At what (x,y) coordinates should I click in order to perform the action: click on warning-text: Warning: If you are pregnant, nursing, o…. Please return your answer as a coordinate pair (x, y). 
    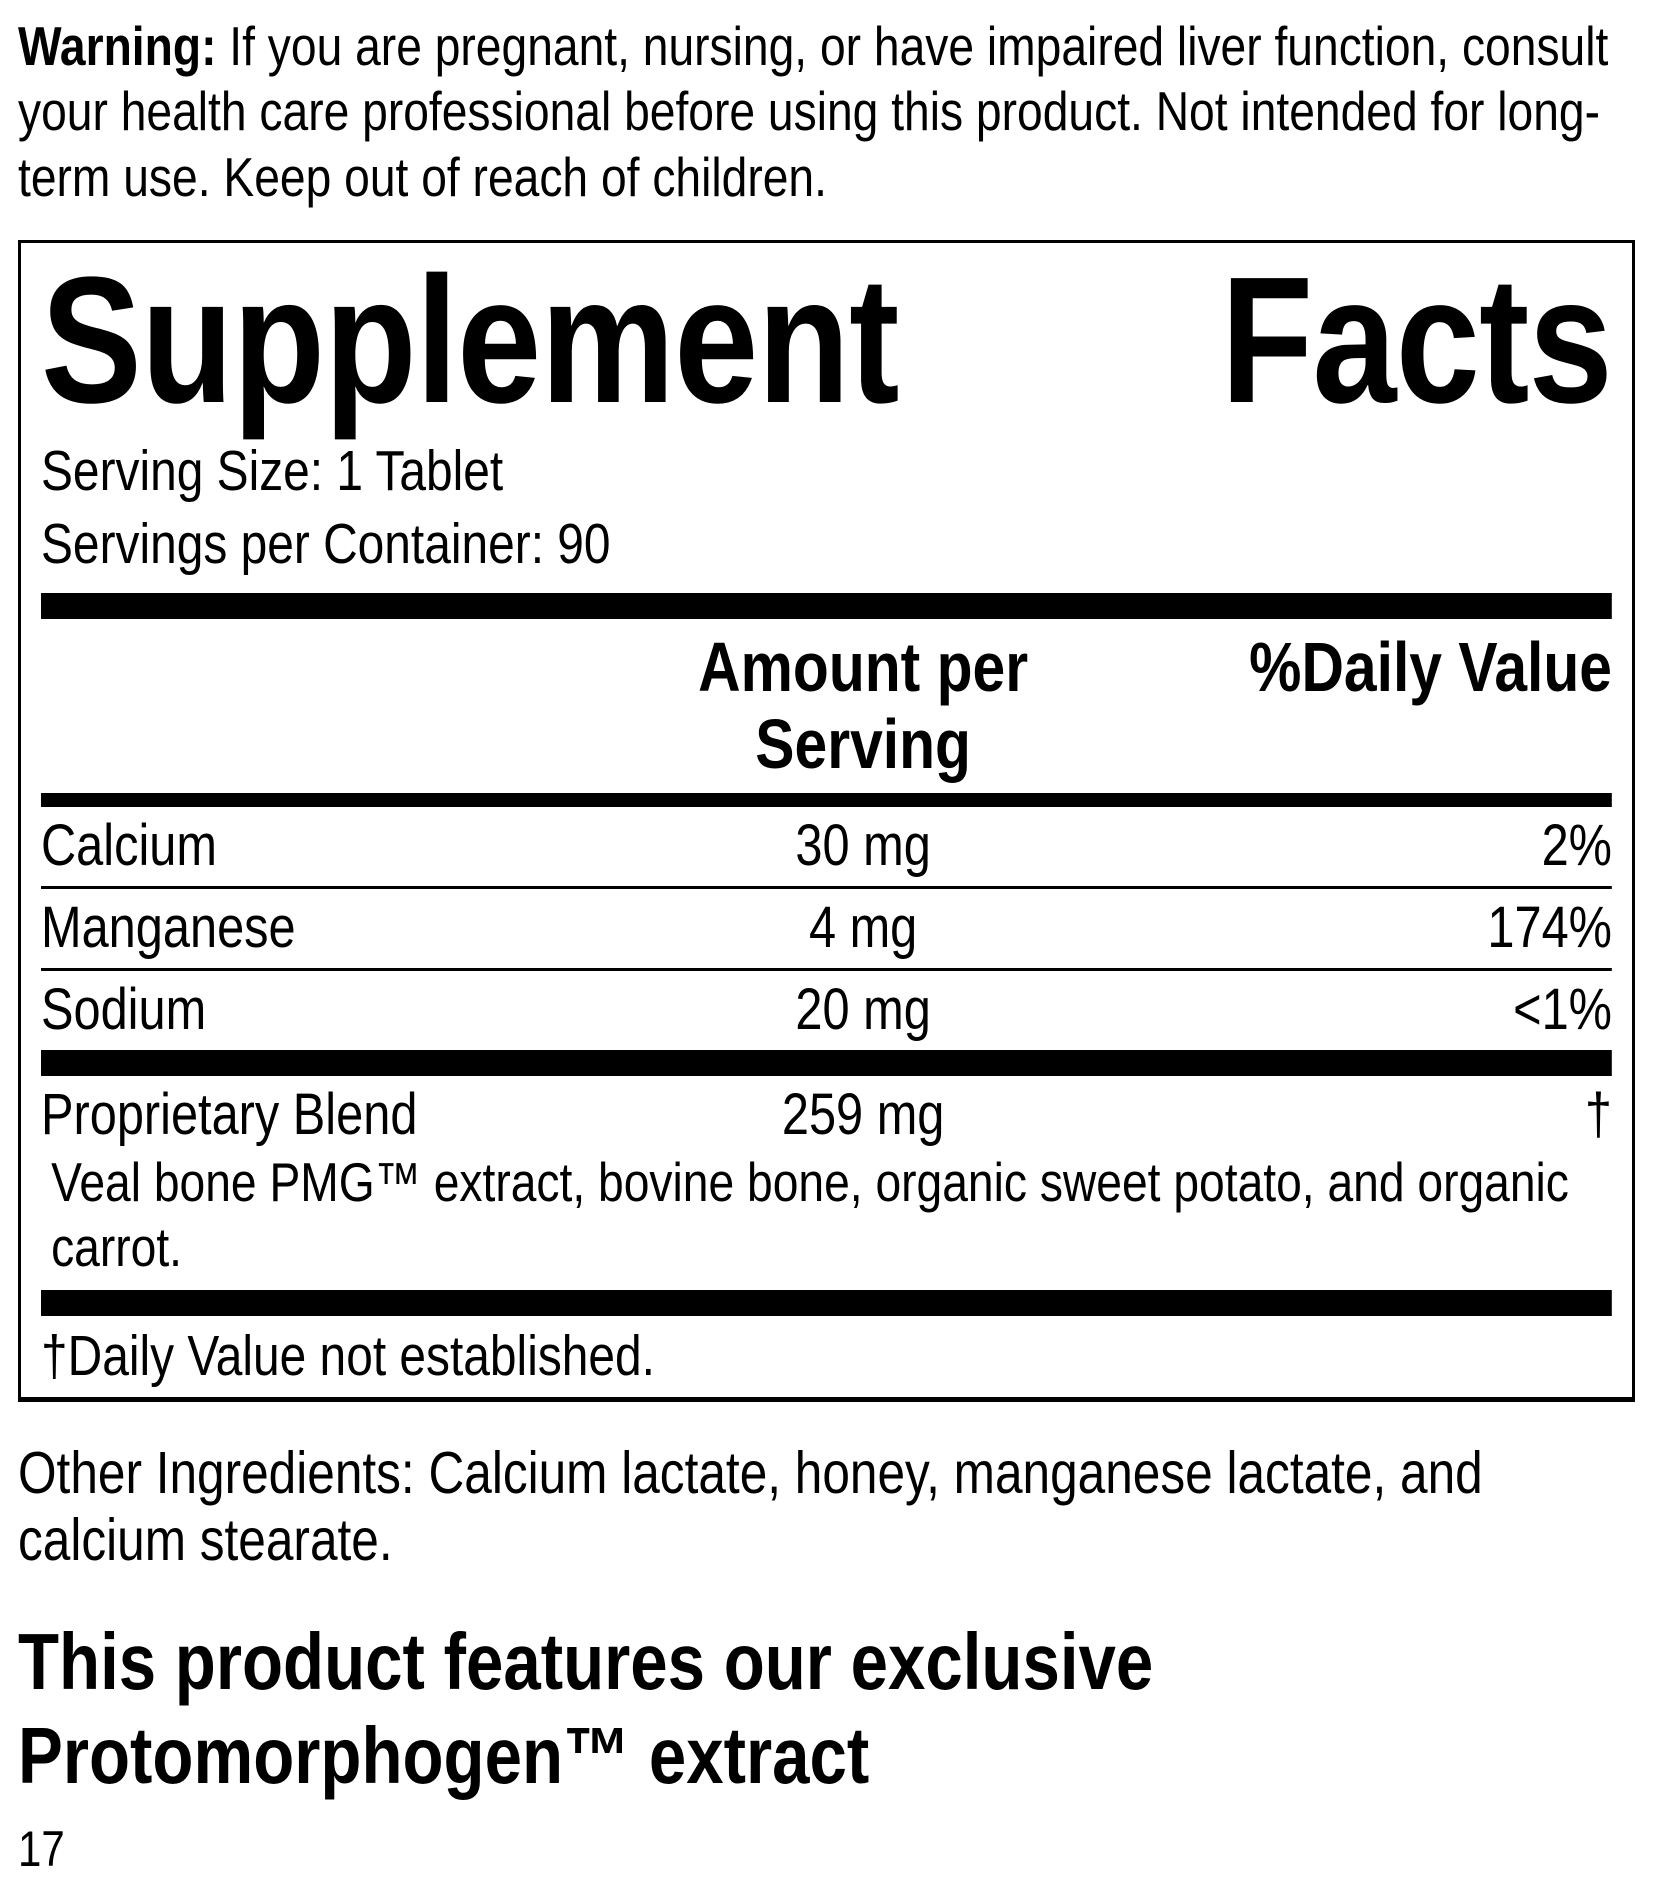
    Looking at the image, I should click on (826, 112).